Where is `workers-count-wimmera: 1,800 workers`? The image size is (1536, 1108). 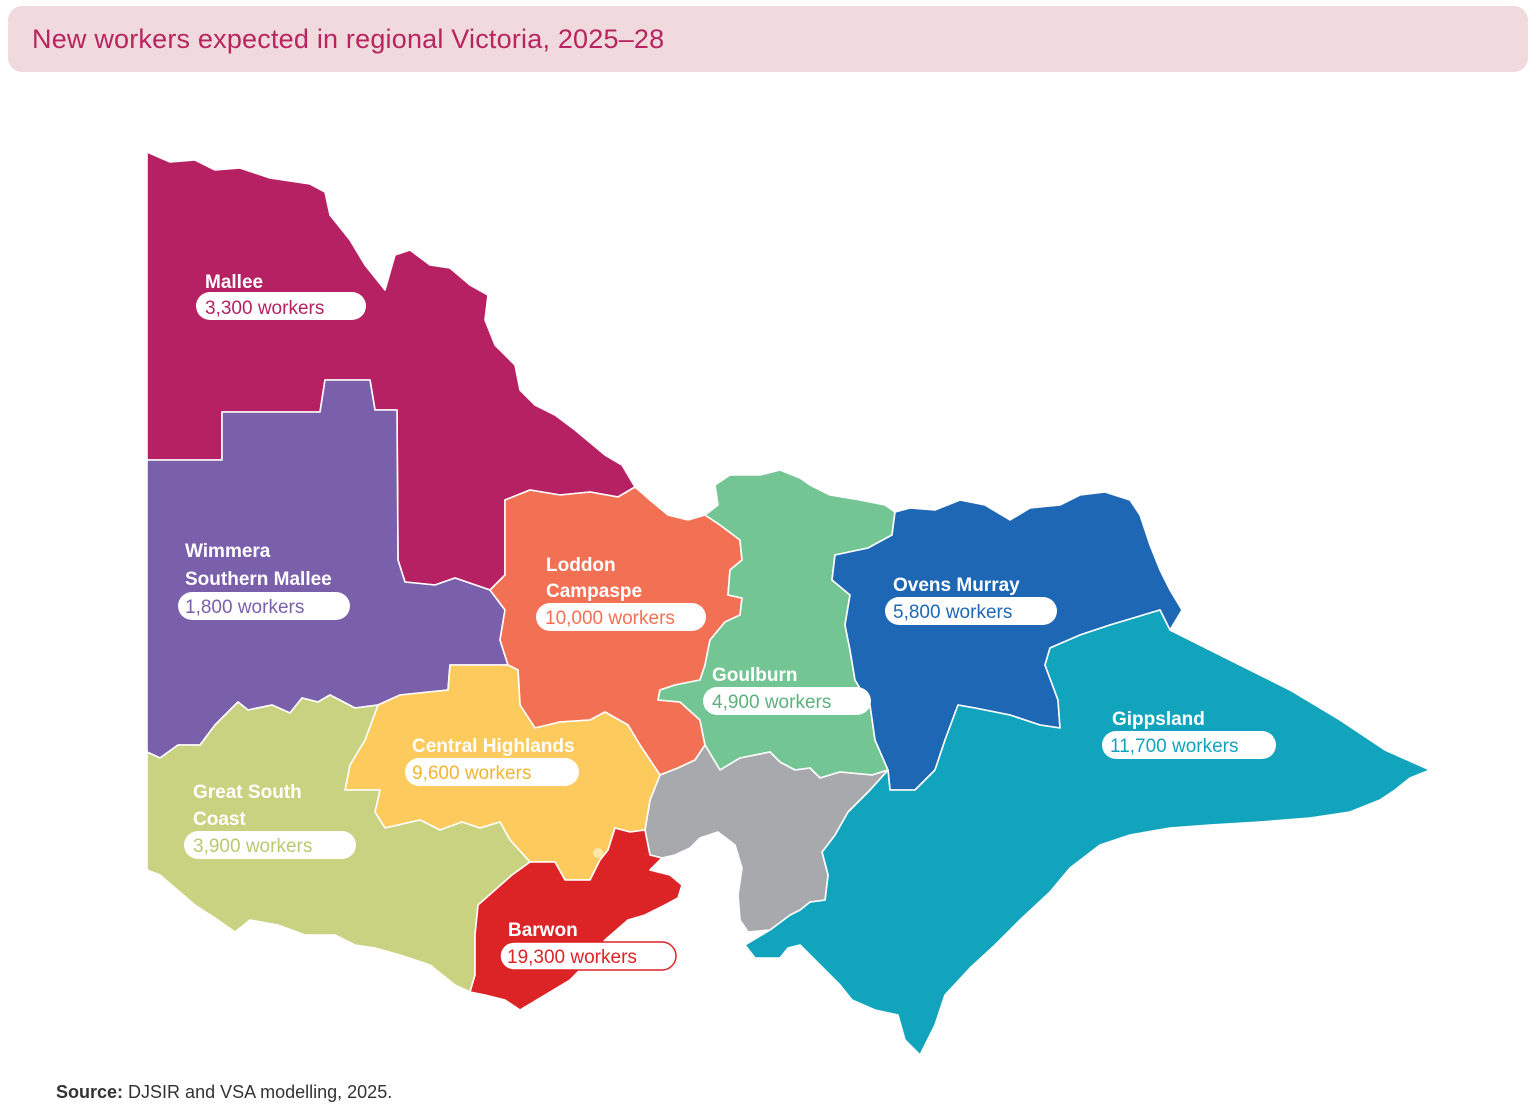 workers-count-wimmera: 1,800 workers is located at coordinates (244, 607).